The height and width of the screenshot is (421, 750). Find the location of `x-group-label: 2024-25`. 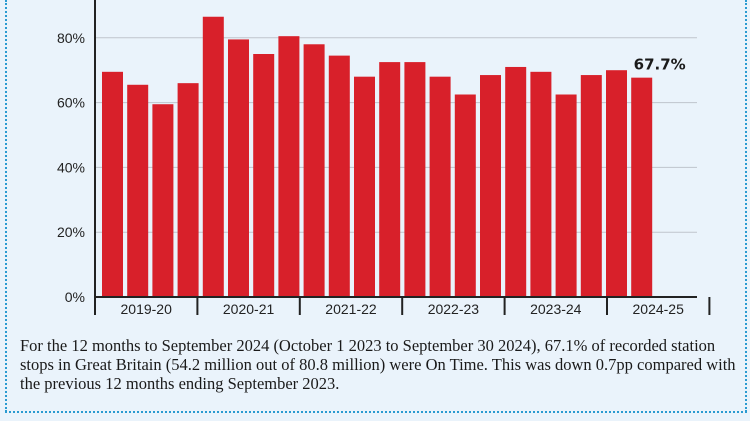

x-group-label: 2024-25 is located at coordinates (659, 309).